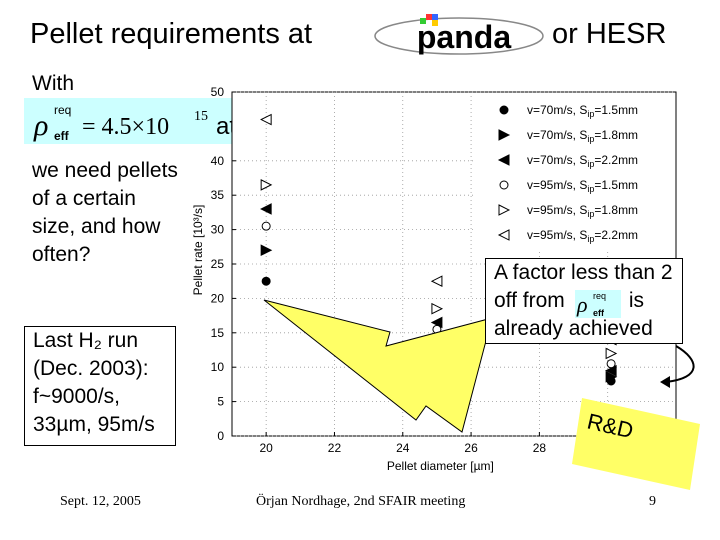 Image resolution: width=720 pixels, height=540 pixels. I want to click on y-tick-label: 35, so click(218, 195).